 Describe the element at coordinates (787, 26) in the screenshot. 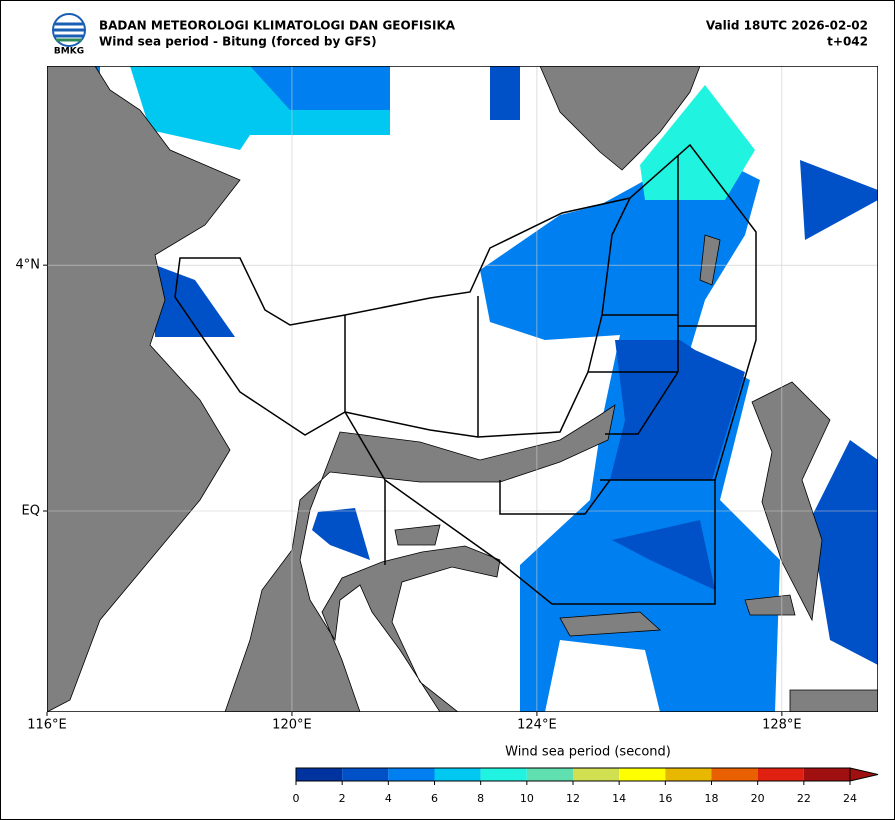

I see `valid-time: Valid 18UTC 2026-02-02` at that location.